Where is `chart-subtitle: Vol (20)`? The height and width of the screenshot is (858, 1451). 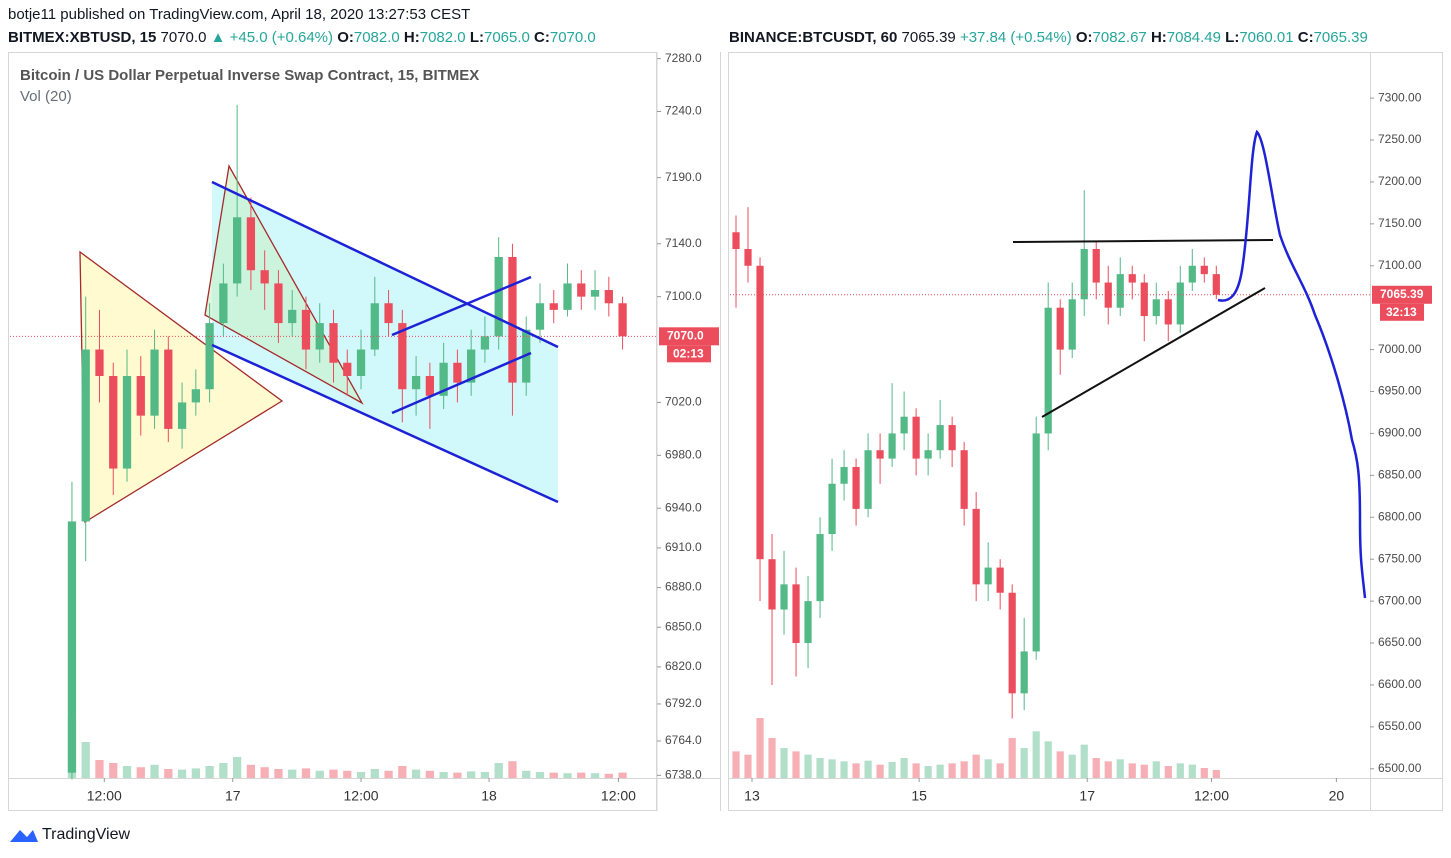 chart-subtitle: Vol (20) is located at coordinates (46, 96).